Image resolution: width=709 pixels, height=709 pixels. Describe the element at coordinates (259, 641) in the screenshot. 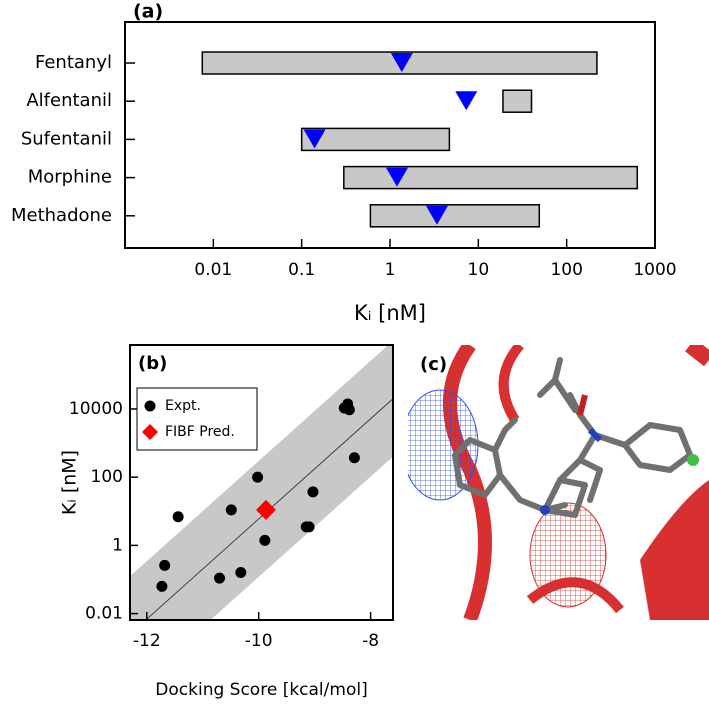

I see `x-tick-label: -10` at that location.